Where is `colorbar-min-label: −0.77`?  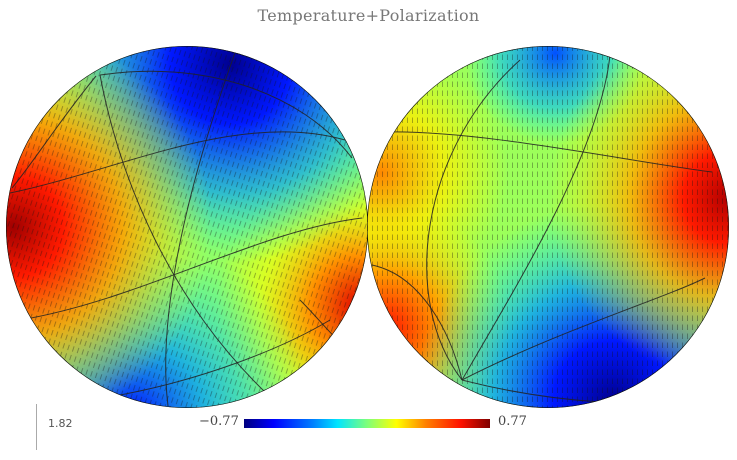 colorbar-min-label: −0.77 is located at coordinates (219, 421).